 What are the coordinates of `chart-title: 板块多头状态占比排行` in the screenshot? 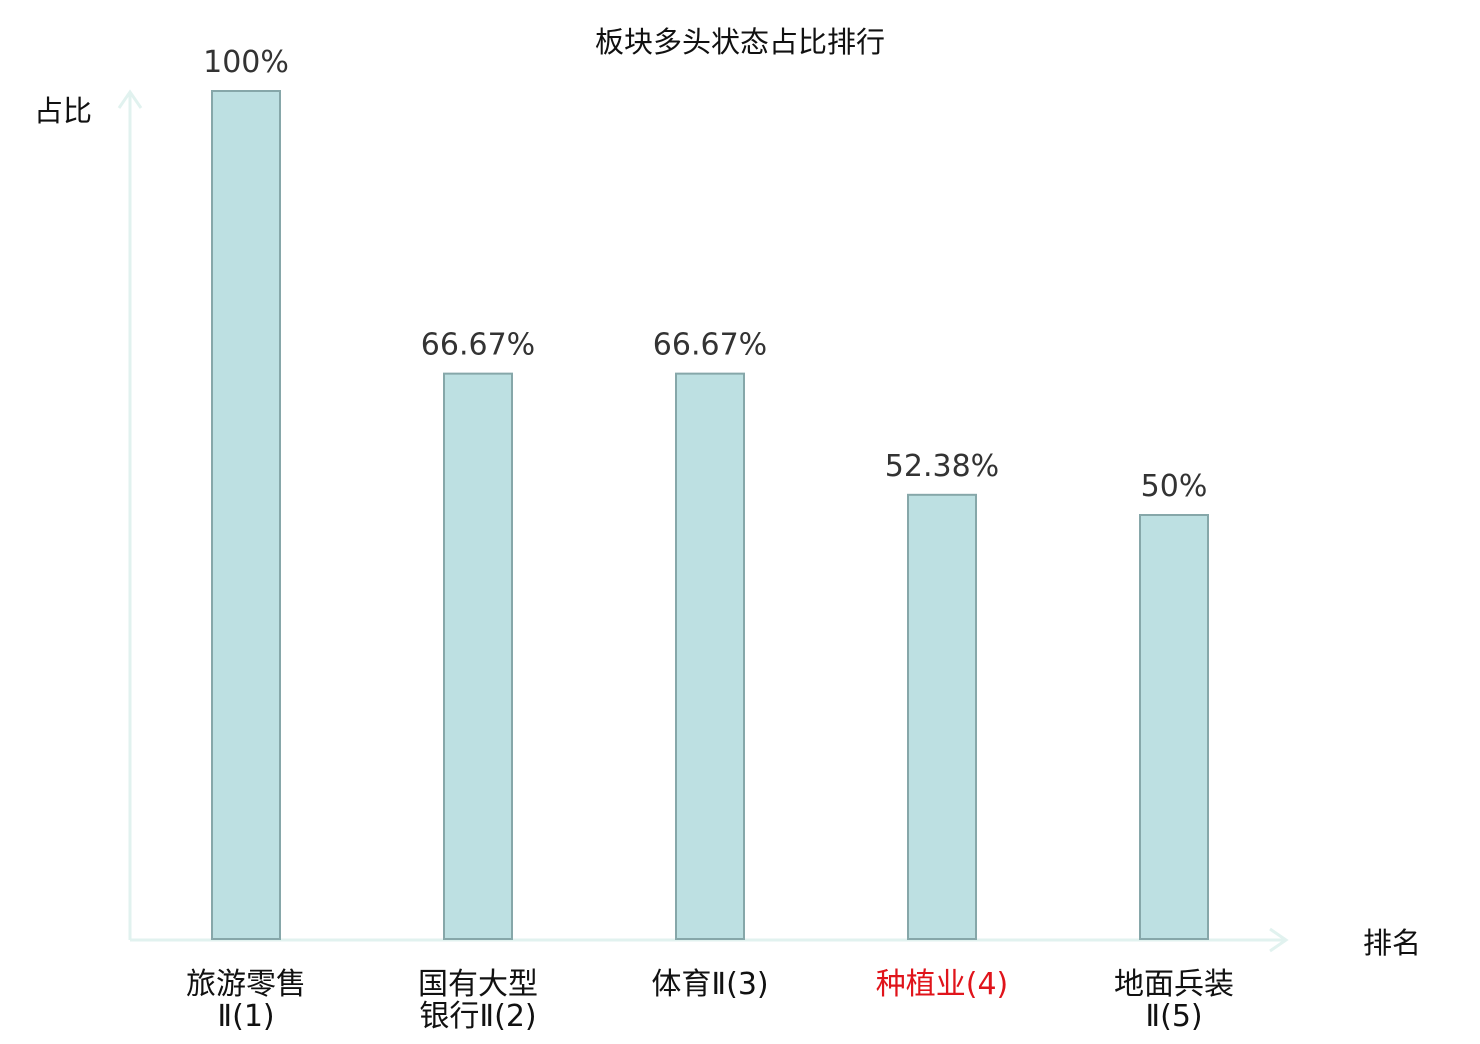 It's located at (740, 42).